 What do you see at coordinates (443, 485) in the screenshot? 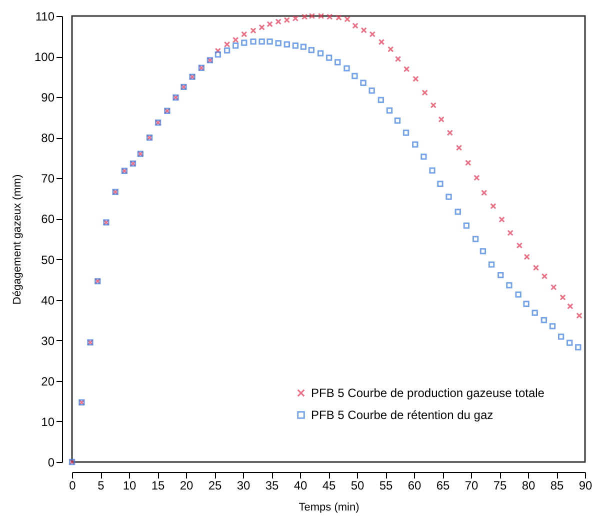
I see `x-tick-label: 65` at bounding box center [443, 485].